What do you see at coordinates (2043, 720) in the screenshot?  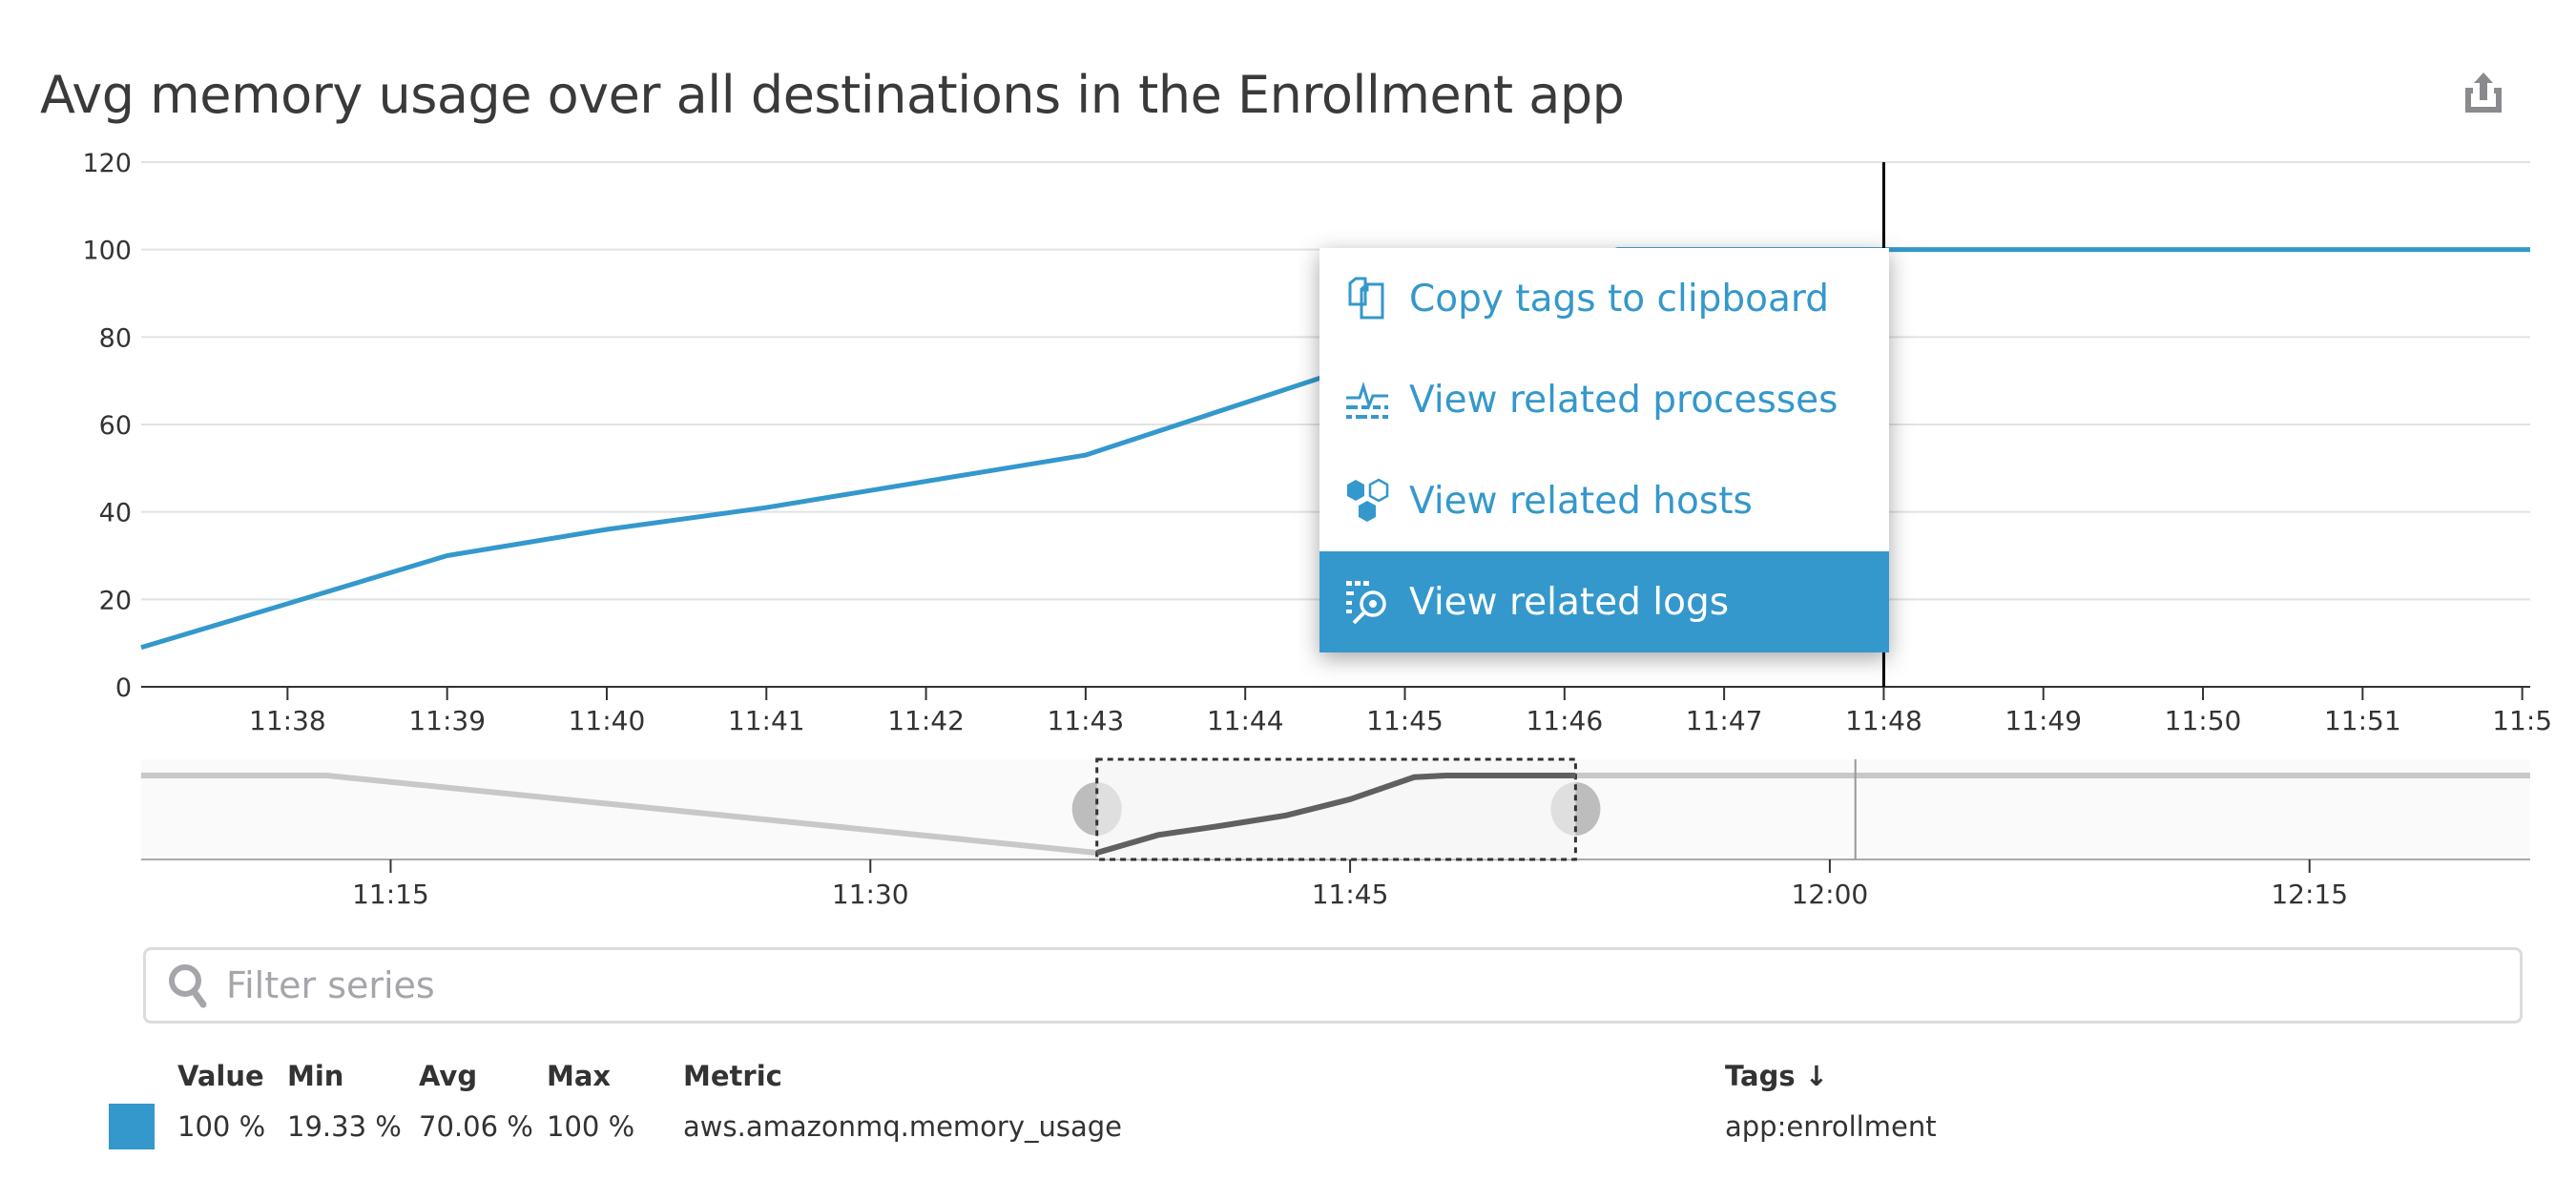 I see `x-tick-label: 11:49` at bounding box center [2043, 720].